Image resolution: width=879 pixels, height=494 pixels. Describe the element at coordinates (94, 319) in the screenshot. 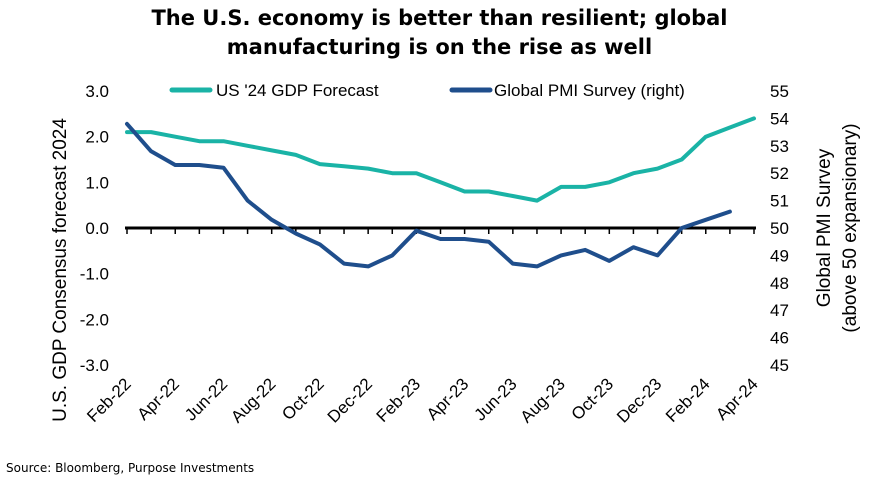

I see `y-left-tick-label: -2.0` at that location.